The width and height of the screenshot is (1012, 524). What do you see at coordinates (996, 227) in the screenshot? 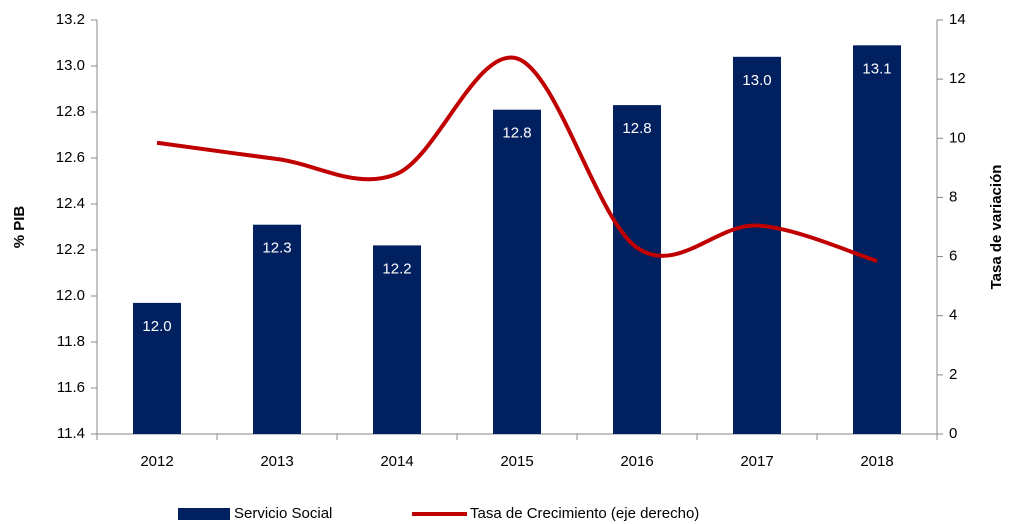
I see `y2-axis-label: Tasa de variación` at bounding box center [996, 227].